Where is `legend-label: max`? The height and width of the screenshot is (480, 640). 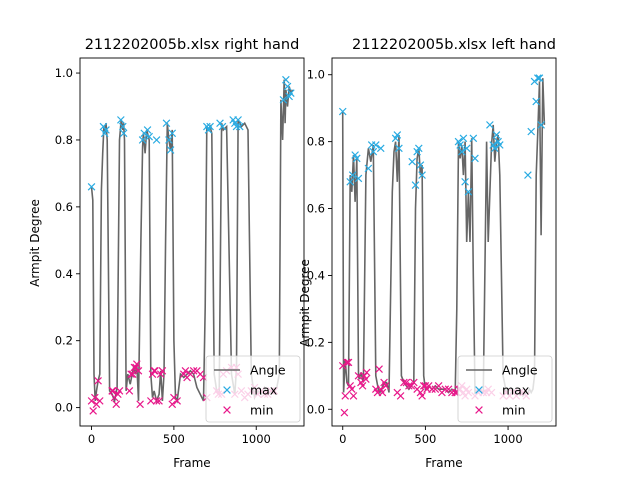 legend-label: max is located at coordinates (515, 390).